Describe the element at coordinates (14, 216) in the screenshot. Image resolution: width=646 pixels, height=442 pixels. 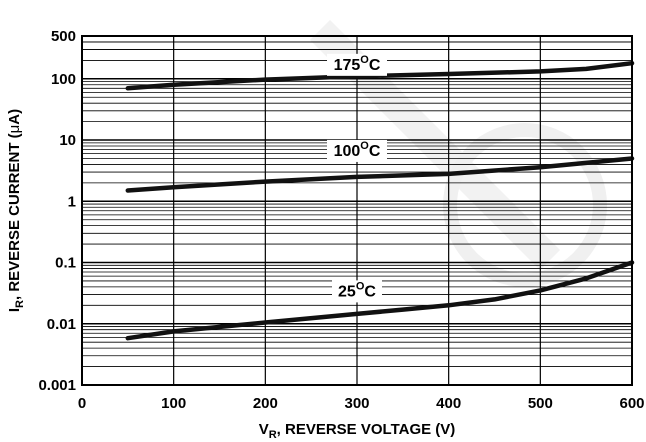
I see `y-axis-label-rest: , REVERSE CURRENT (` at that location.